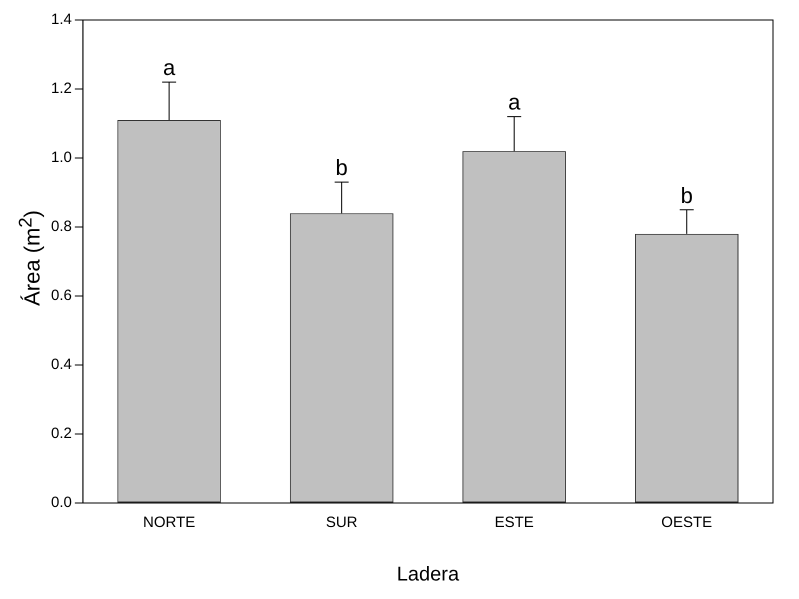  Describe the element at coordinates (428, 575) in the screenshot. I see `x-axis-title: Ladera` at that location.